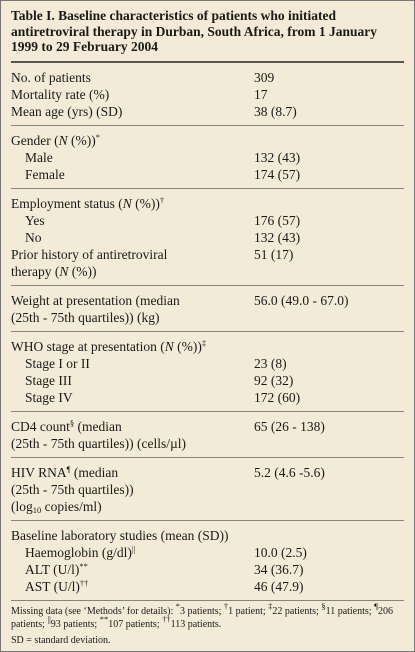  I want to click on table-row: Male 132 (43), so click(207, 157).